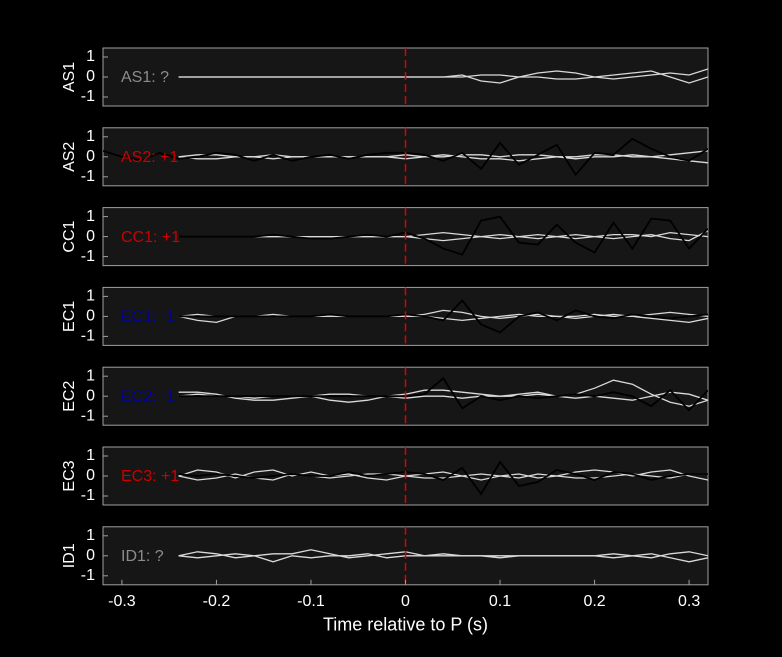 This screenshot has height=657, width=782. I want to click on station-annotation: CC1: +1, so click(150, 237).